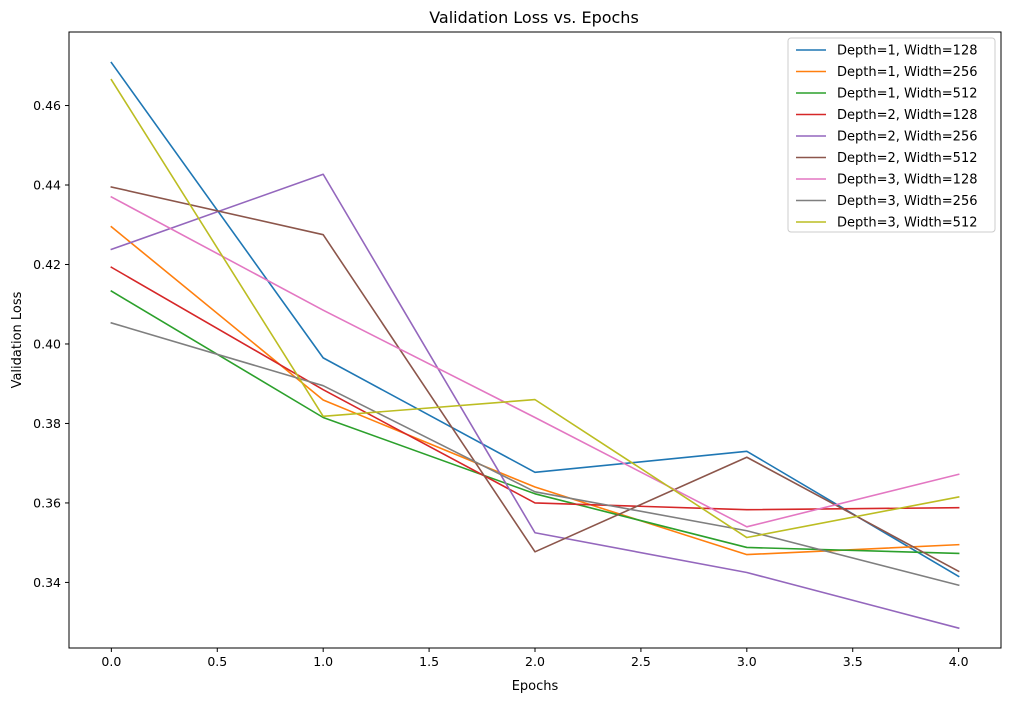 The image size is (1010, 701). I want to click on legend-label: Depth=1, Width=128, so click(907, 51).